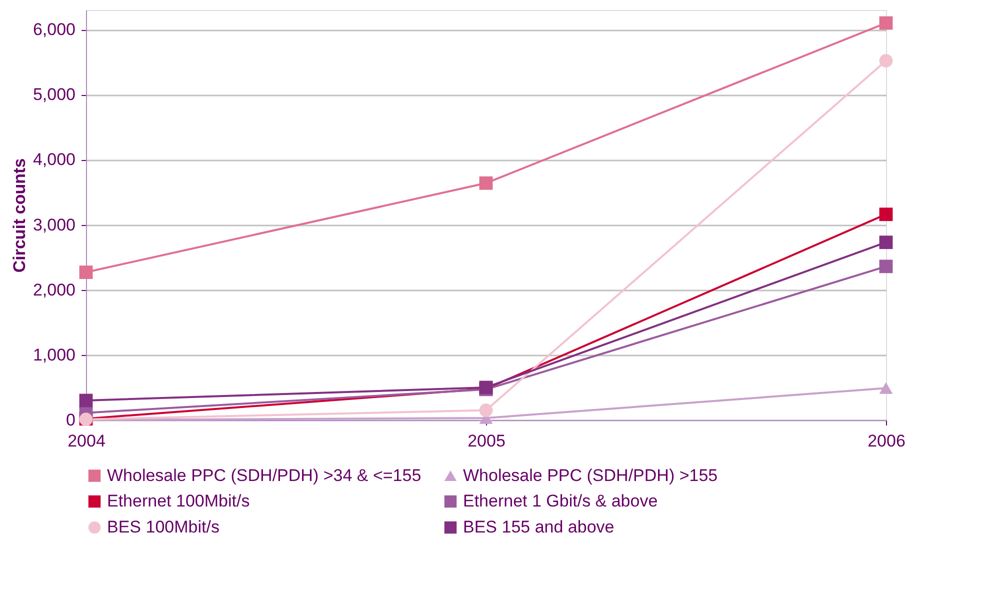  I want to click on y-tick-label: 2,000, so click(54, 290).